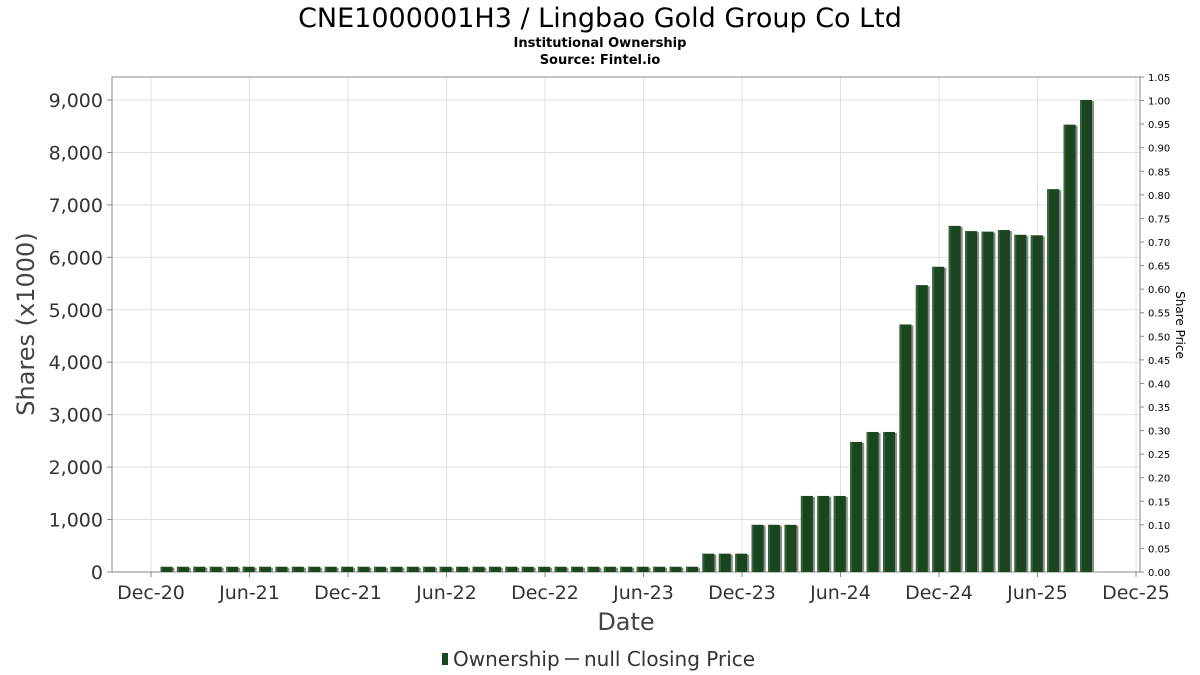 Image resolution: width=1200 pixels, height=675 pixels. I want to click on y-axis-label: Shares (x1000), so click(26, 323).